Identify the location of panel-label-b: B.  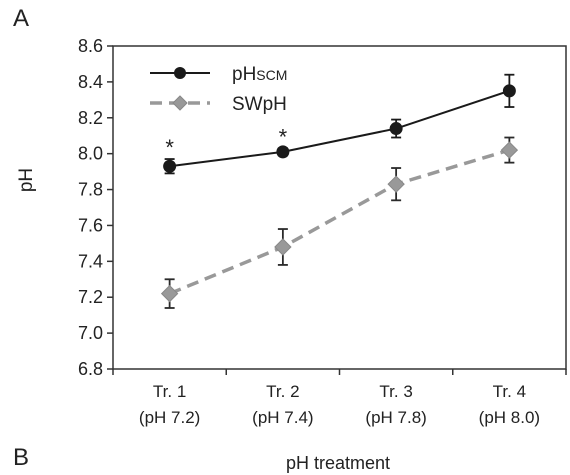
(21, 457).